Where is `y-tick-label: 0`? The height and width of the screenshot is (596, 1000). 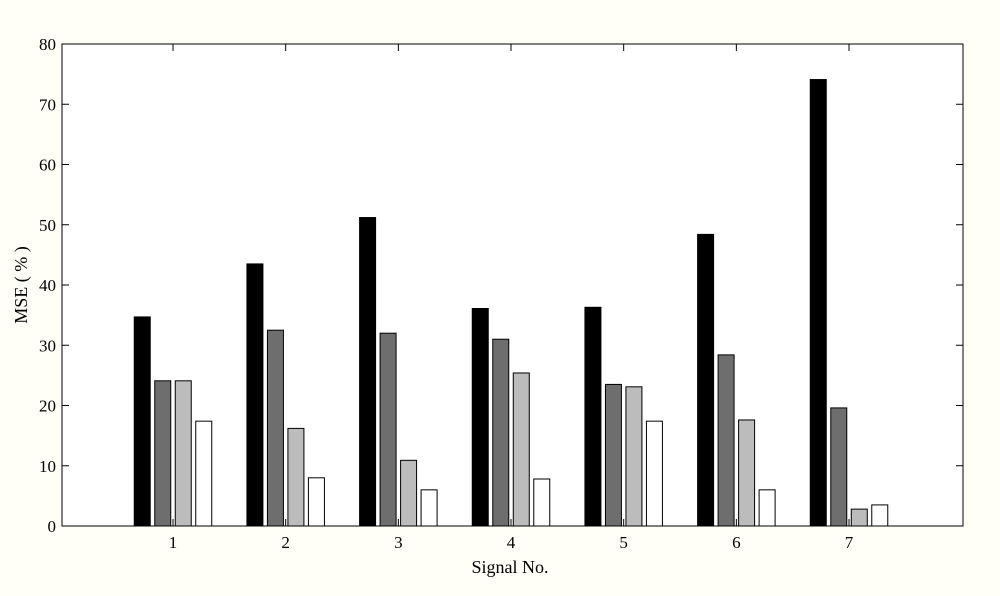
y-tick-label: 0 is located at coordinates (52, 526).